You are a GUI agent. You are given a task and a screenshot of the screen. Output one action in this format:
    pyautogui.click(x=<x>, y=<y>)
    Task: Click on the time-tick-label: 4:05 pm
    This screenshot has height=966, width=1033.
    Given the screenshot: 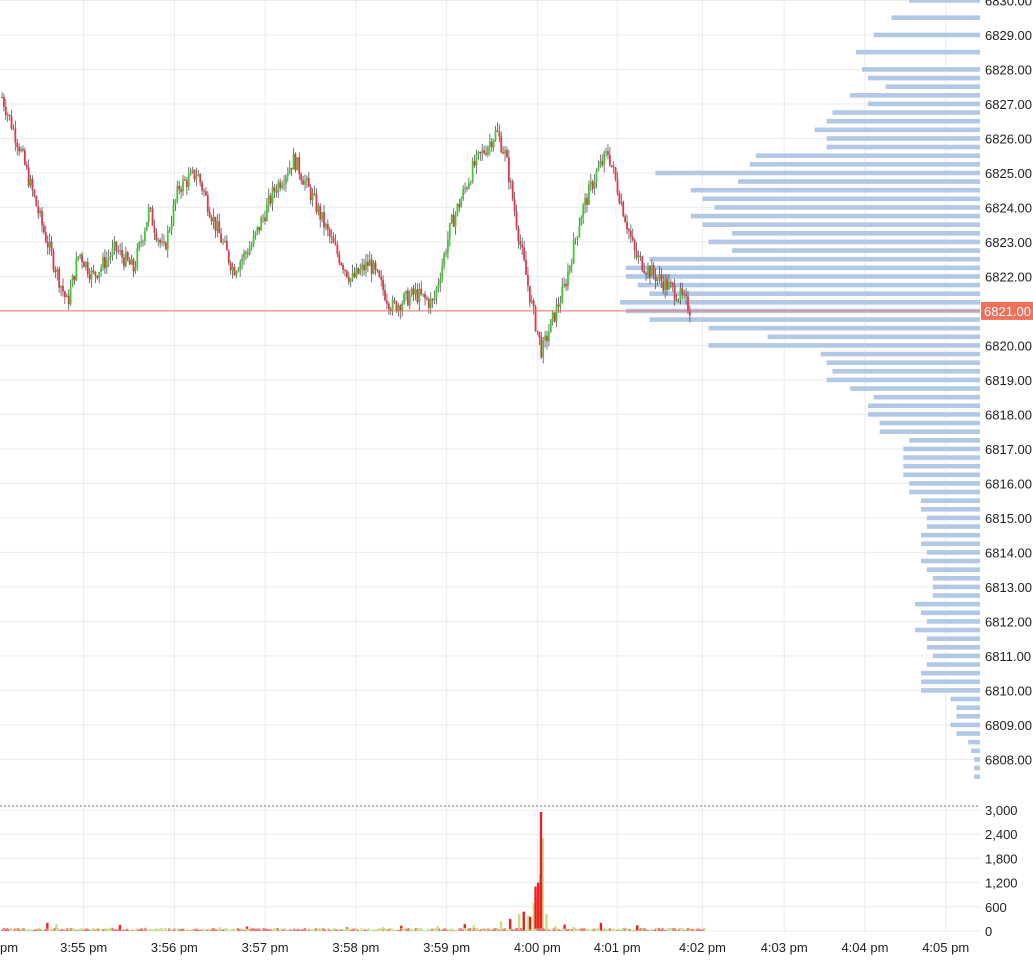 What is the action you would take?
    pyautogui.click(x=945, y=947)
    